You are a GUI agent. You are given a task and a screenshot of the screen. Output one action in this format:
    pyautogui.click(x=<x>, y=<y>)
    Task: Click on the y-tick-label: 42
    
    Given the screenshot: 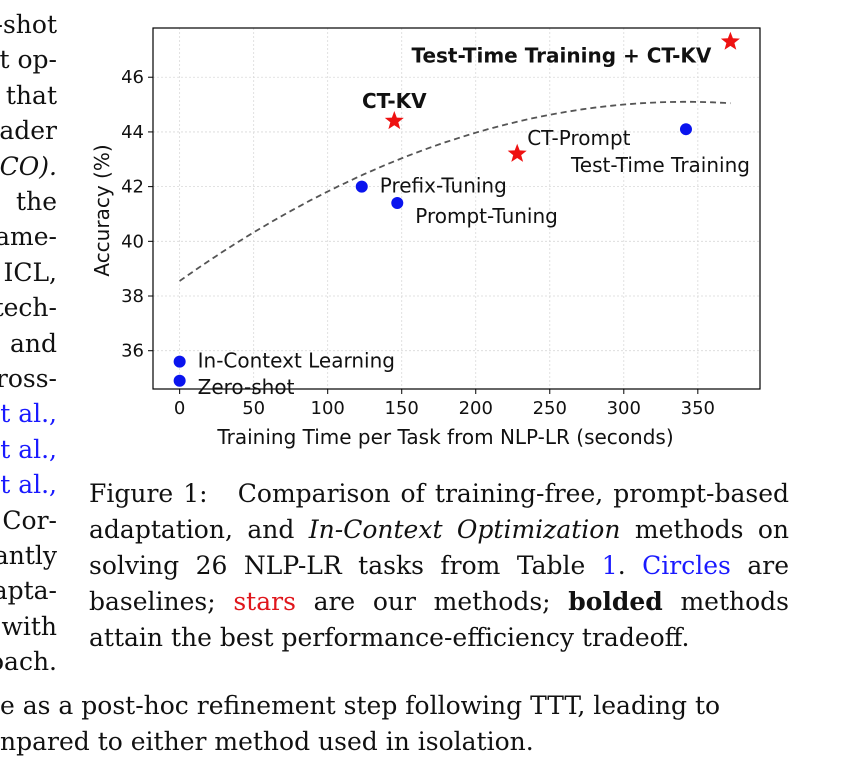 What is the action you would take?
    pyautogui.click(x=132, y=187)
    